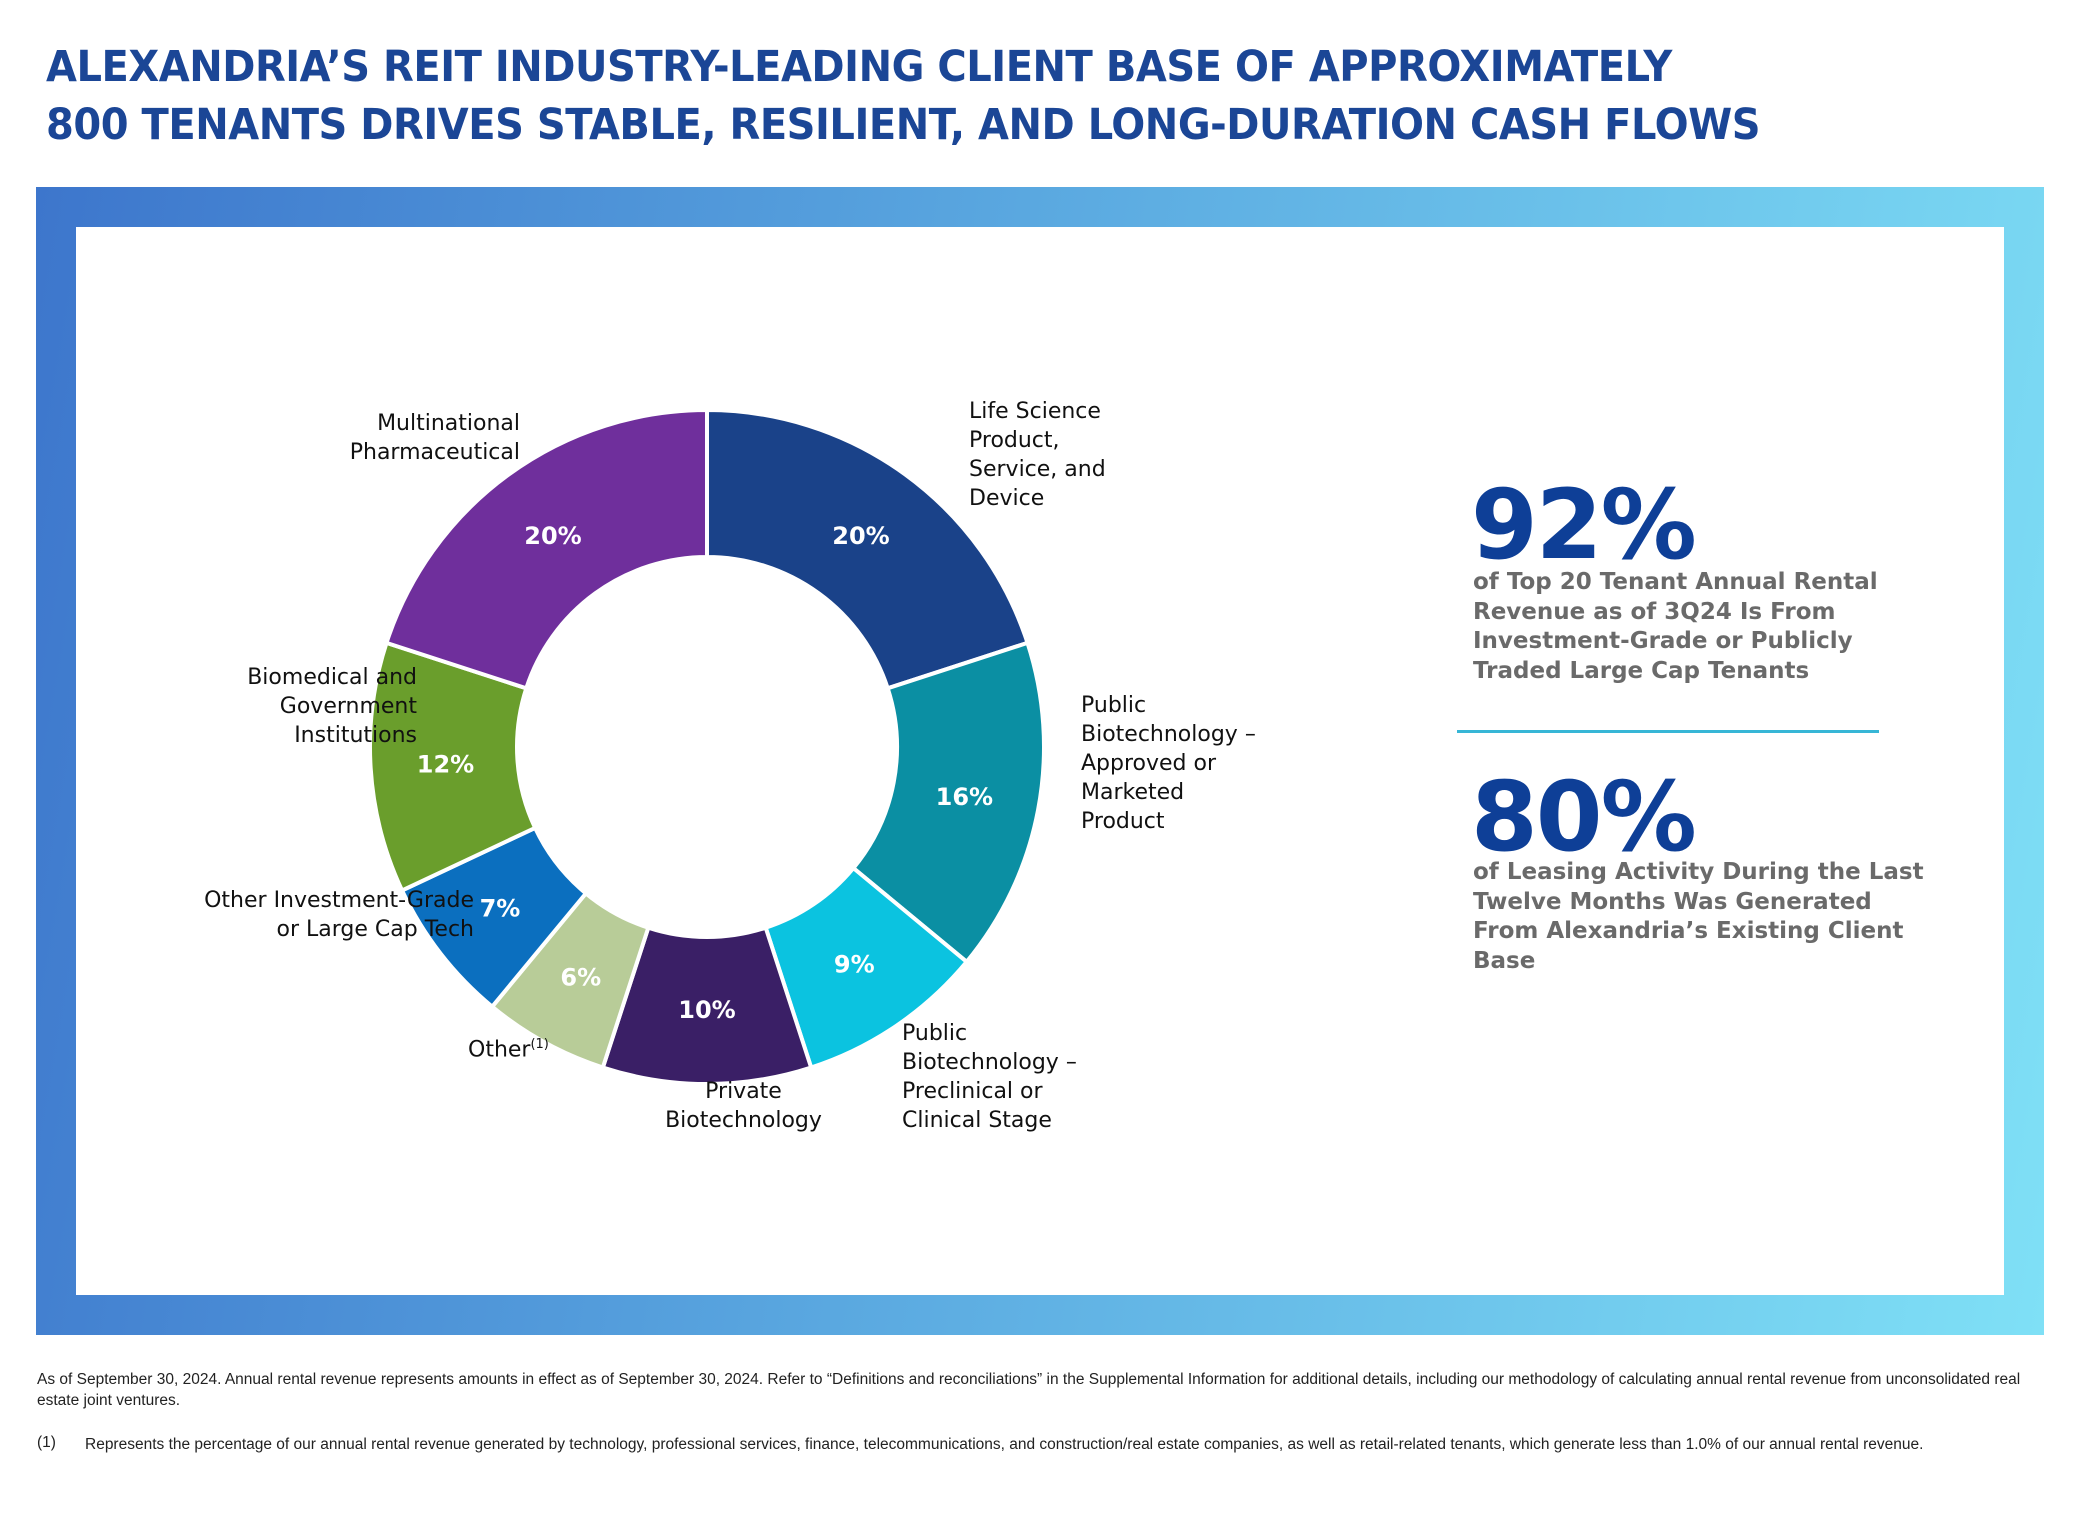 The width and height of the screenshot is (2077, 1527). I want to click on donut-value-label-0: 20%, so click(860, 536).